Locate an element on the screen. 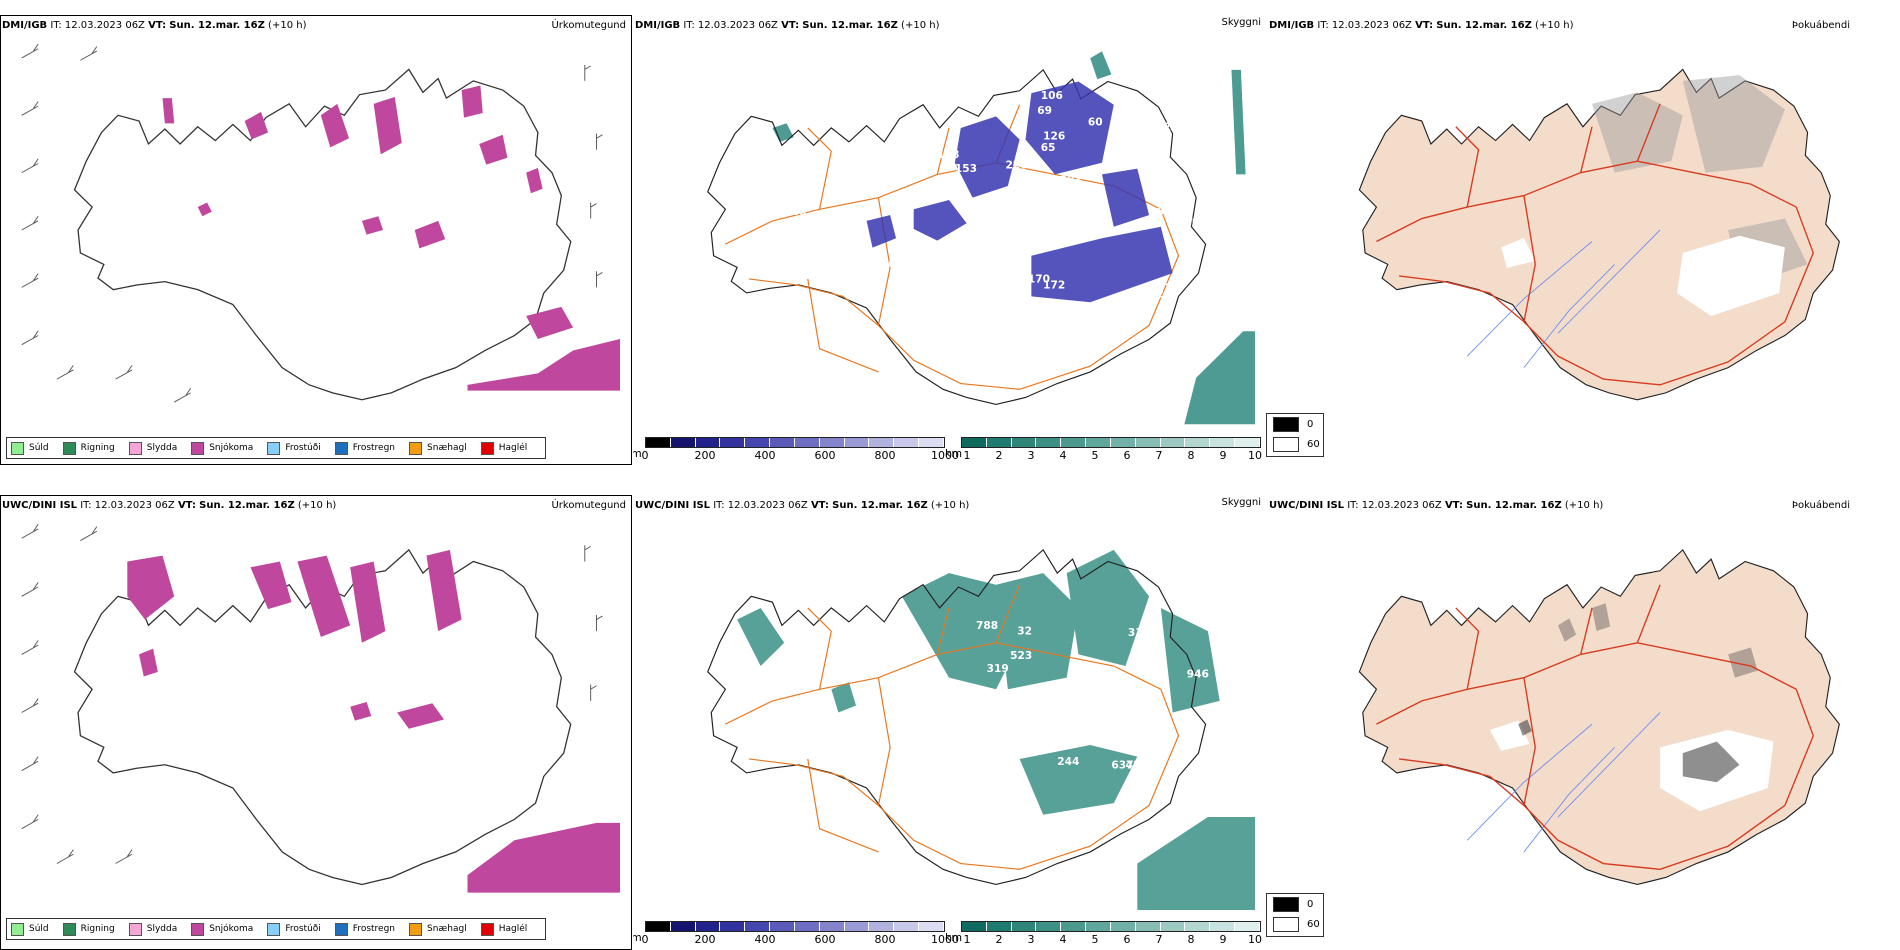 This screenshot has height=950, width=1900. cloud-base-label: 314 is located at coordinates (1139, 633).